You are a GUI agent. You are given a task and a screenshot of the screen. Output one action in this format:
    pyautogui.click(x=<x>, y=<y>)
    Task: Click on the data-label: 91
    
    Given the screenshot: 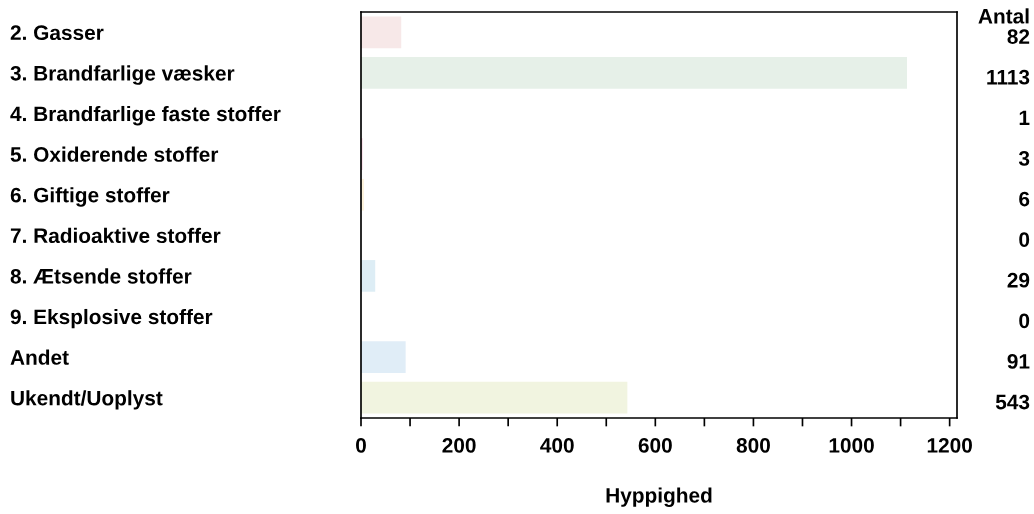 What is the action you would take?
    pyautogui.click(x=1018, y=361)
    